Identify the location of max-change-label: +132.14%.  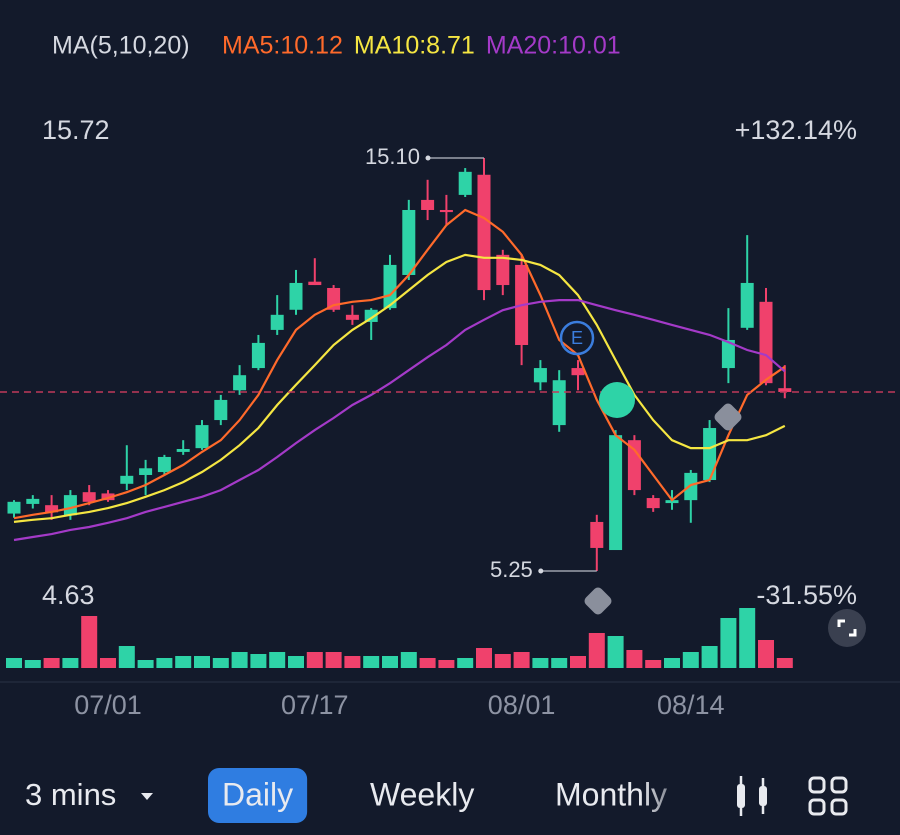
(796, 130).